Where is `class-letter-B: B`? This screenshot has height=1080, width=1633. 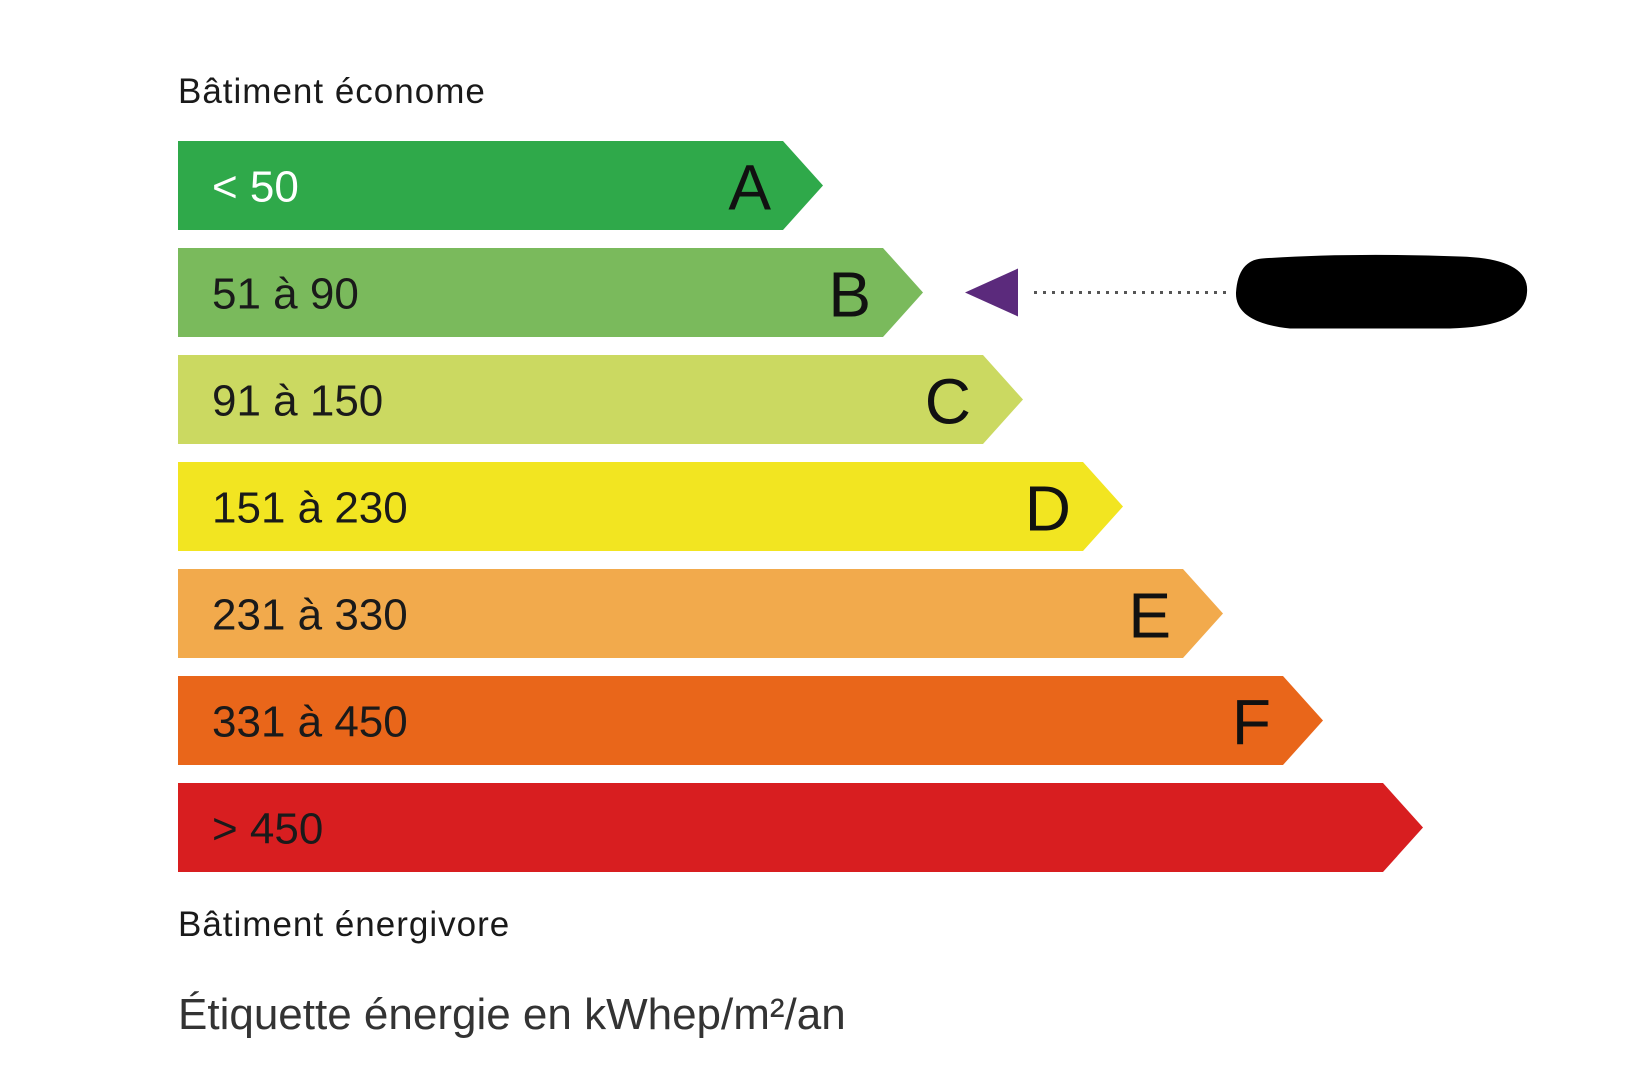
class-letter-B: B is located at coordinates (849, 295).